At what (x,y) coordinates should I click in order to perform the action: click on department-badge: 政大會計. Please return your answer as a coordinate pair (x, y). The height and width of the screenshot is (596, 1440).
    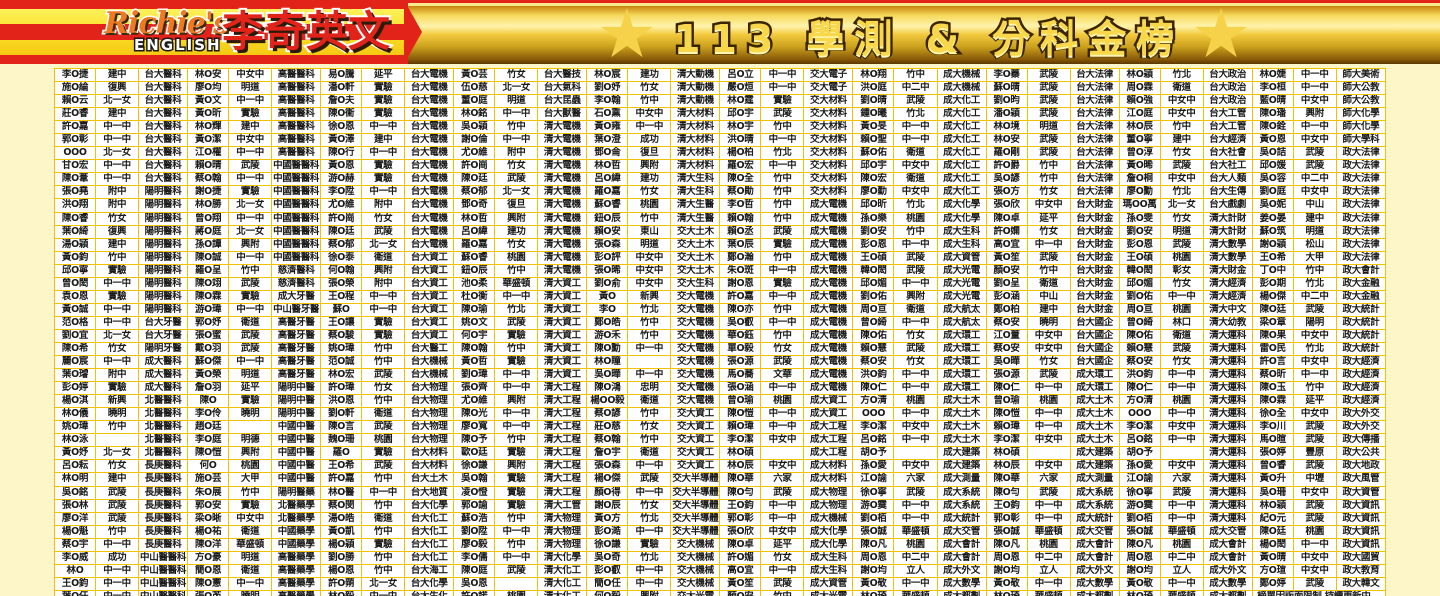
    Looking at the image, I should click on (1361, 270).